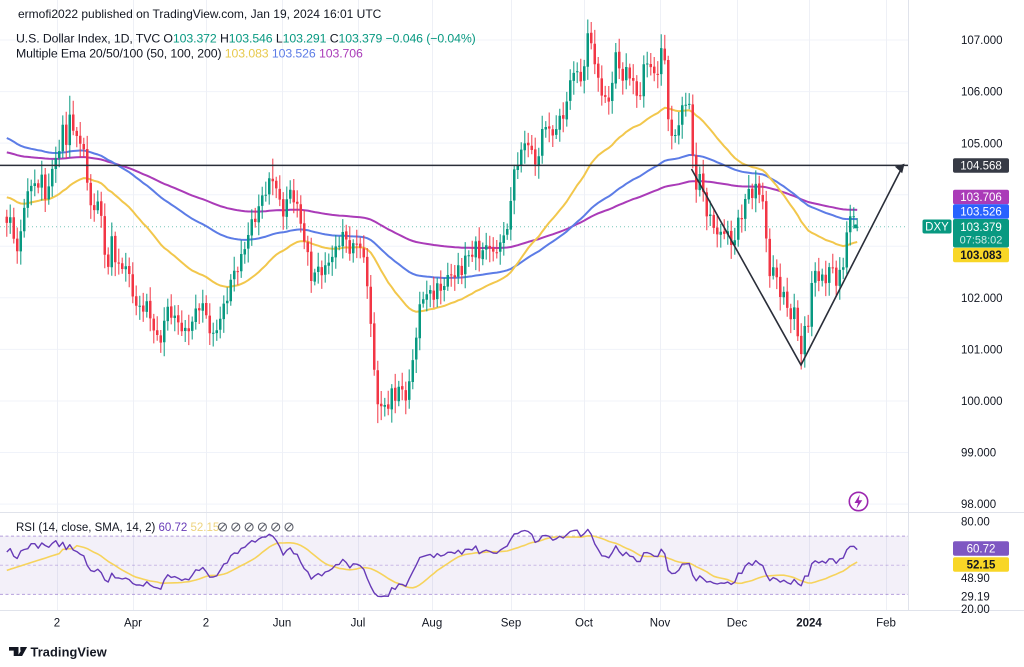 Image resolution: width=1024 pixels, height=667 pixels. Describe the element at coordinates (981, 198) in the screenshot. I see `svg-text: 103.706` at that location.